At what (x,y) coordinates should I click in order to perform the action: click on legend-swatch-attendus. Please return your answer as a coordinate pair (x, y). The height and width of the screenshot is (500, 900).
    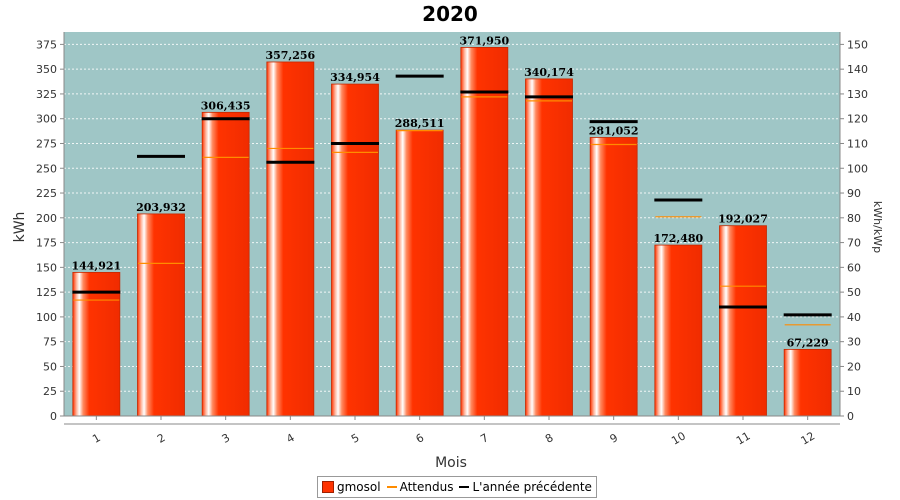
    Looking at the image, I should click on (391, 487).